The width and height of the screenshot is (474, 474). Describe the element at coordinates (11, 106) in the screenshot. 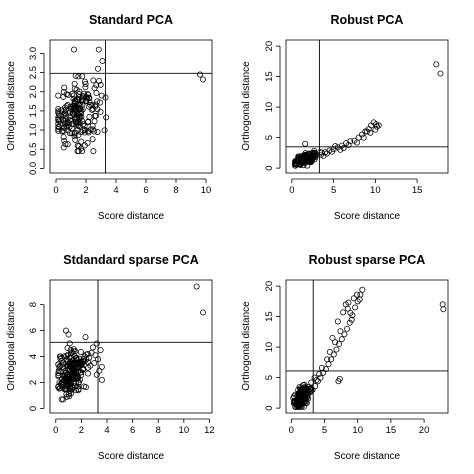

I see `y-axis-label: Orthogonal distance` at that location.